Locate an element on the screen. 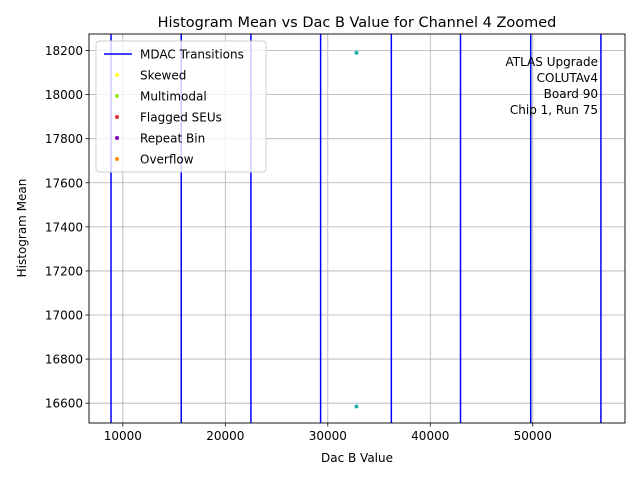  y-tick-label: 17600 is located at coordinates (64, 183).